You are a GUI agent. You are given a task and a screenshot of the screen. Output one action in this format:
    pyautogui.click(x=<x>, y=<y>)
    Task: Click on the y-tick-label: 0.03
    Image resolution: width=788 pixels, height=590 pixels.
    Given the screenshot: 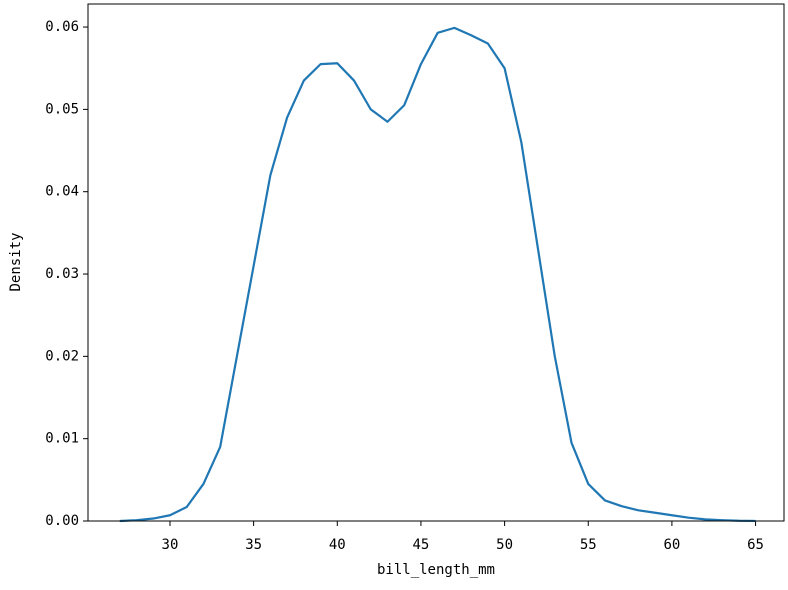 What is the action you would take?
    pyautogui.click(x=62, y=274)
    